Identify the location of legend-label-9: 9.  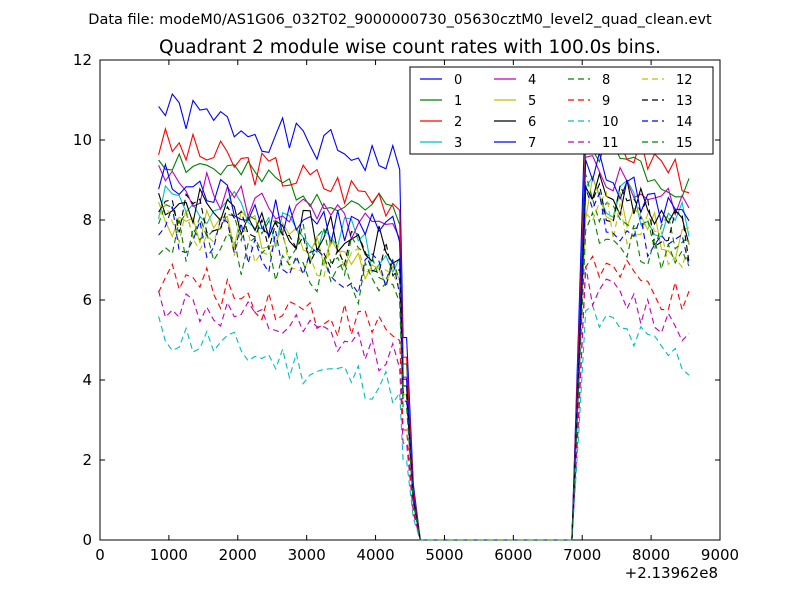
(606, 101).